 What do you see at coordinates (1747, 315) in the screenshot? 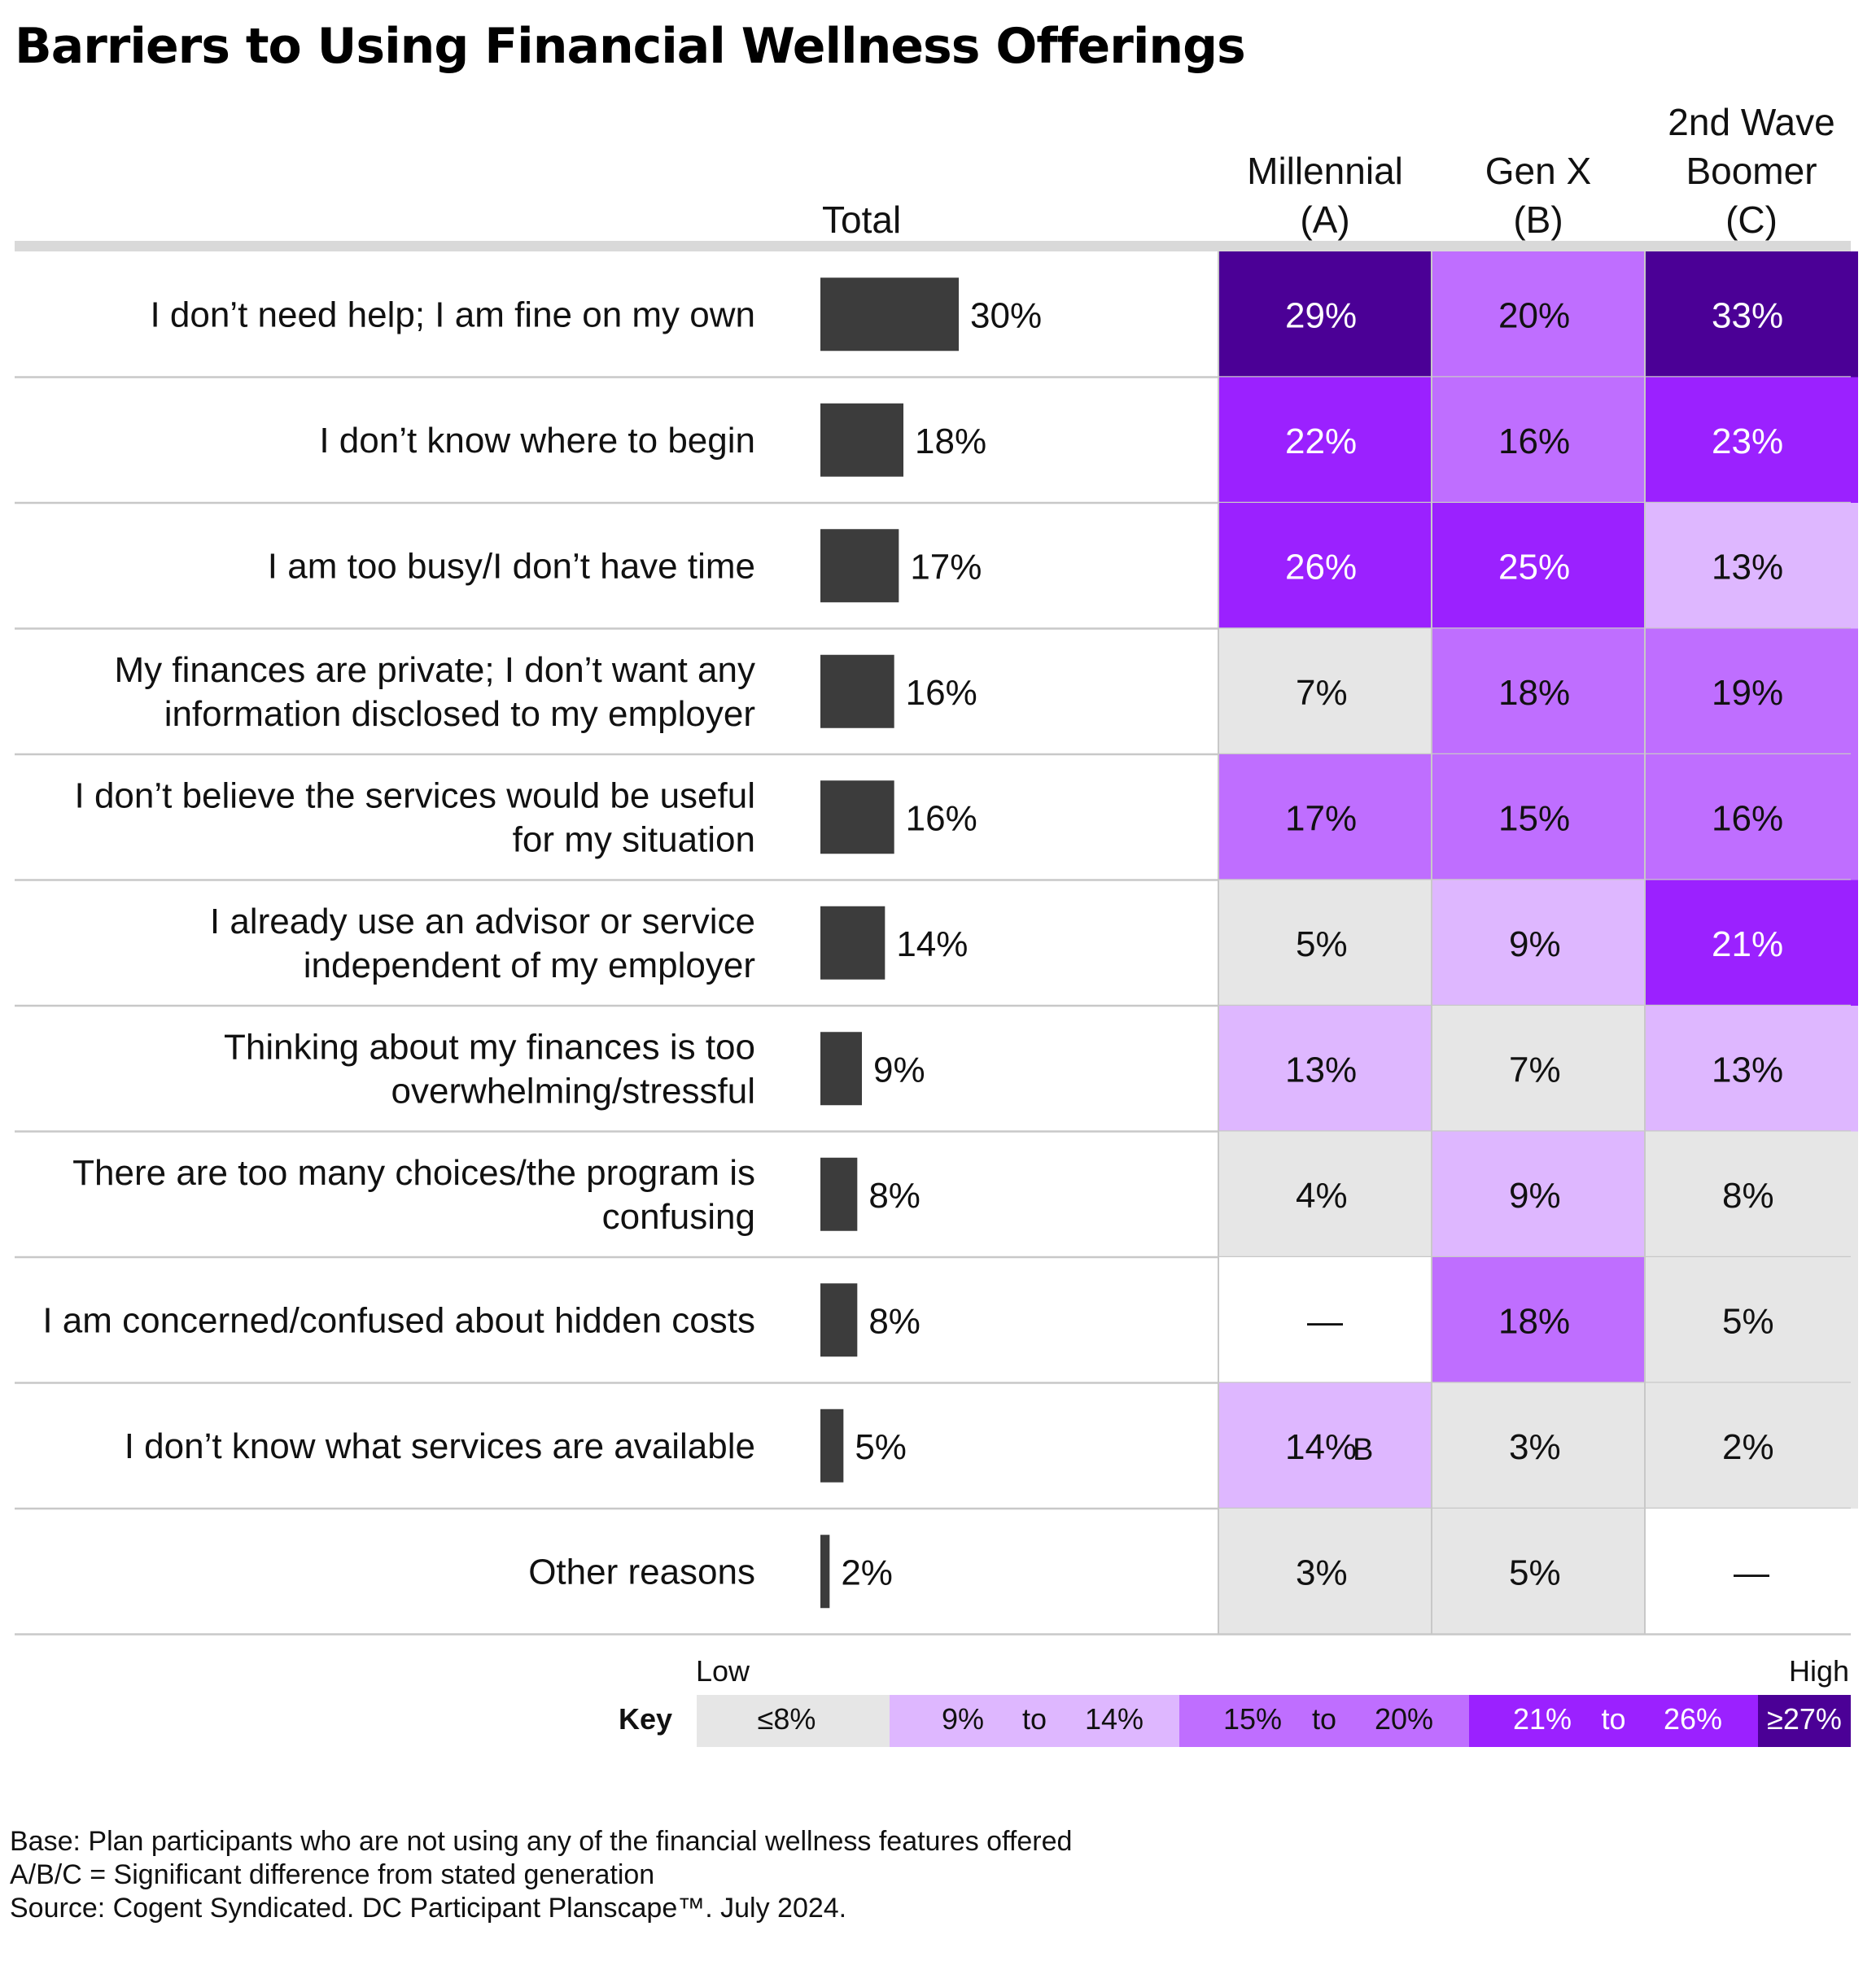
I see `heat-cell-label: 33%` at bounding box center [1747, 315].